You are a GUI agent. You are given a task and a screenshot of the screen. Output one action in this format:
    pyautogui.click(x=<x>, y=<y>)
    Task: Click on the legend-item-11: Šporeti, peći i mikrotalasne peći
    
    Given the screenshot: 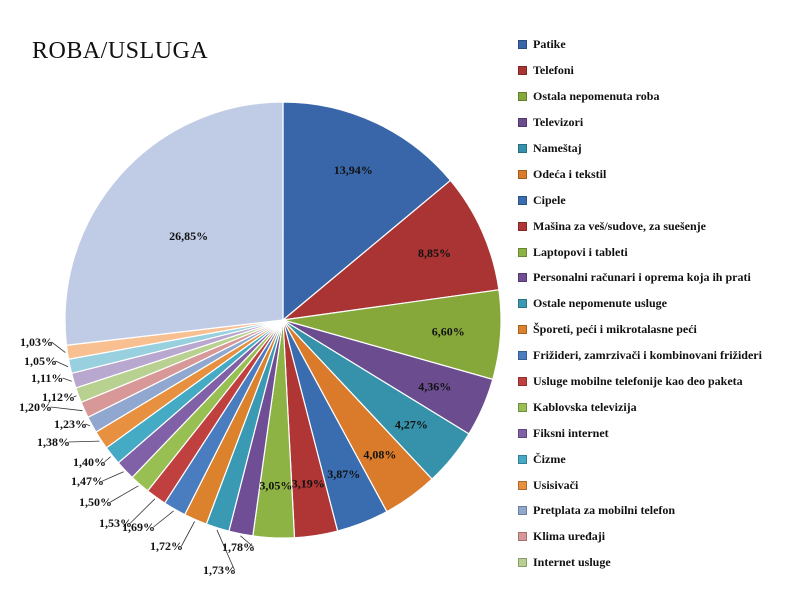 What is the action you would take?
    pyautogui.click(x=659, y=330)
    